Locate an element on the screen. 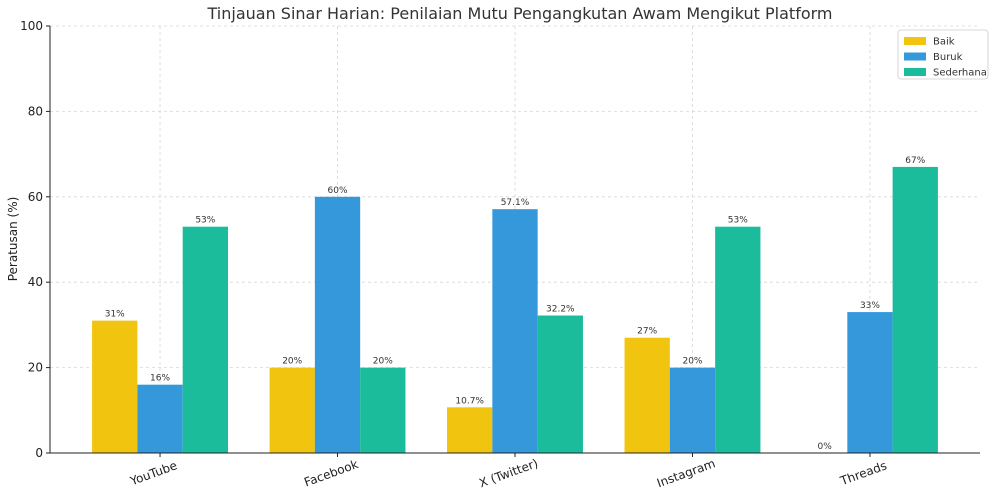 The width and height of the screenshot is (1000, 496). bar-baik-facebook is located at coordinates (292, 410).